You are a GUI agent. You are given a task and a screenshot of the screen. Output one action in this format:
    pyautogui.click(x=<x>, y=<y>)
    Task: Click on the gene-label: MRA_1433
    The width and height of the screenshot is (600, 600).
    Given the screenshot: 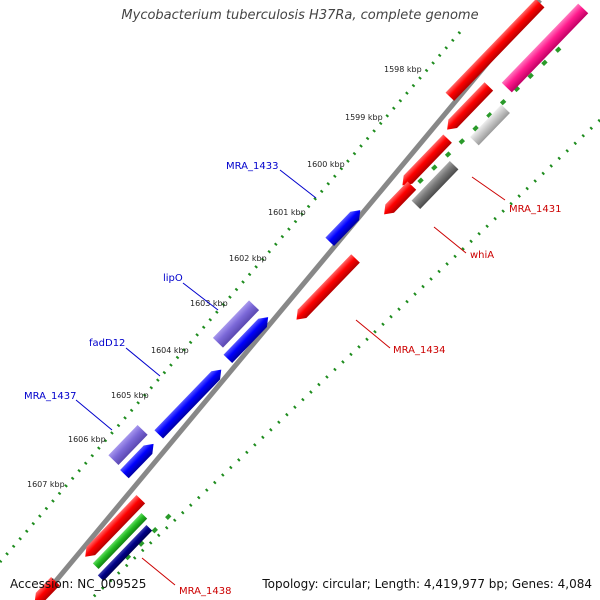 What is the action you would take?
    pyautogui.click(x=252, y=166)
    